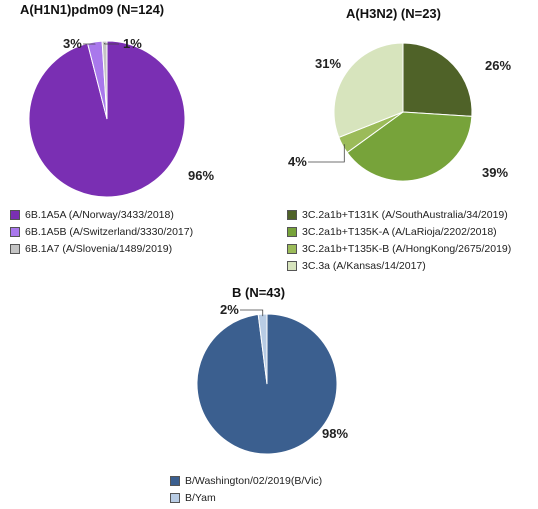  What do you see at coordinates (92, 9) in the screenshot?
I see `chart-title-h1n1: A(H1N1)pdm09 (N=124)` at bounding box center [92, 9].